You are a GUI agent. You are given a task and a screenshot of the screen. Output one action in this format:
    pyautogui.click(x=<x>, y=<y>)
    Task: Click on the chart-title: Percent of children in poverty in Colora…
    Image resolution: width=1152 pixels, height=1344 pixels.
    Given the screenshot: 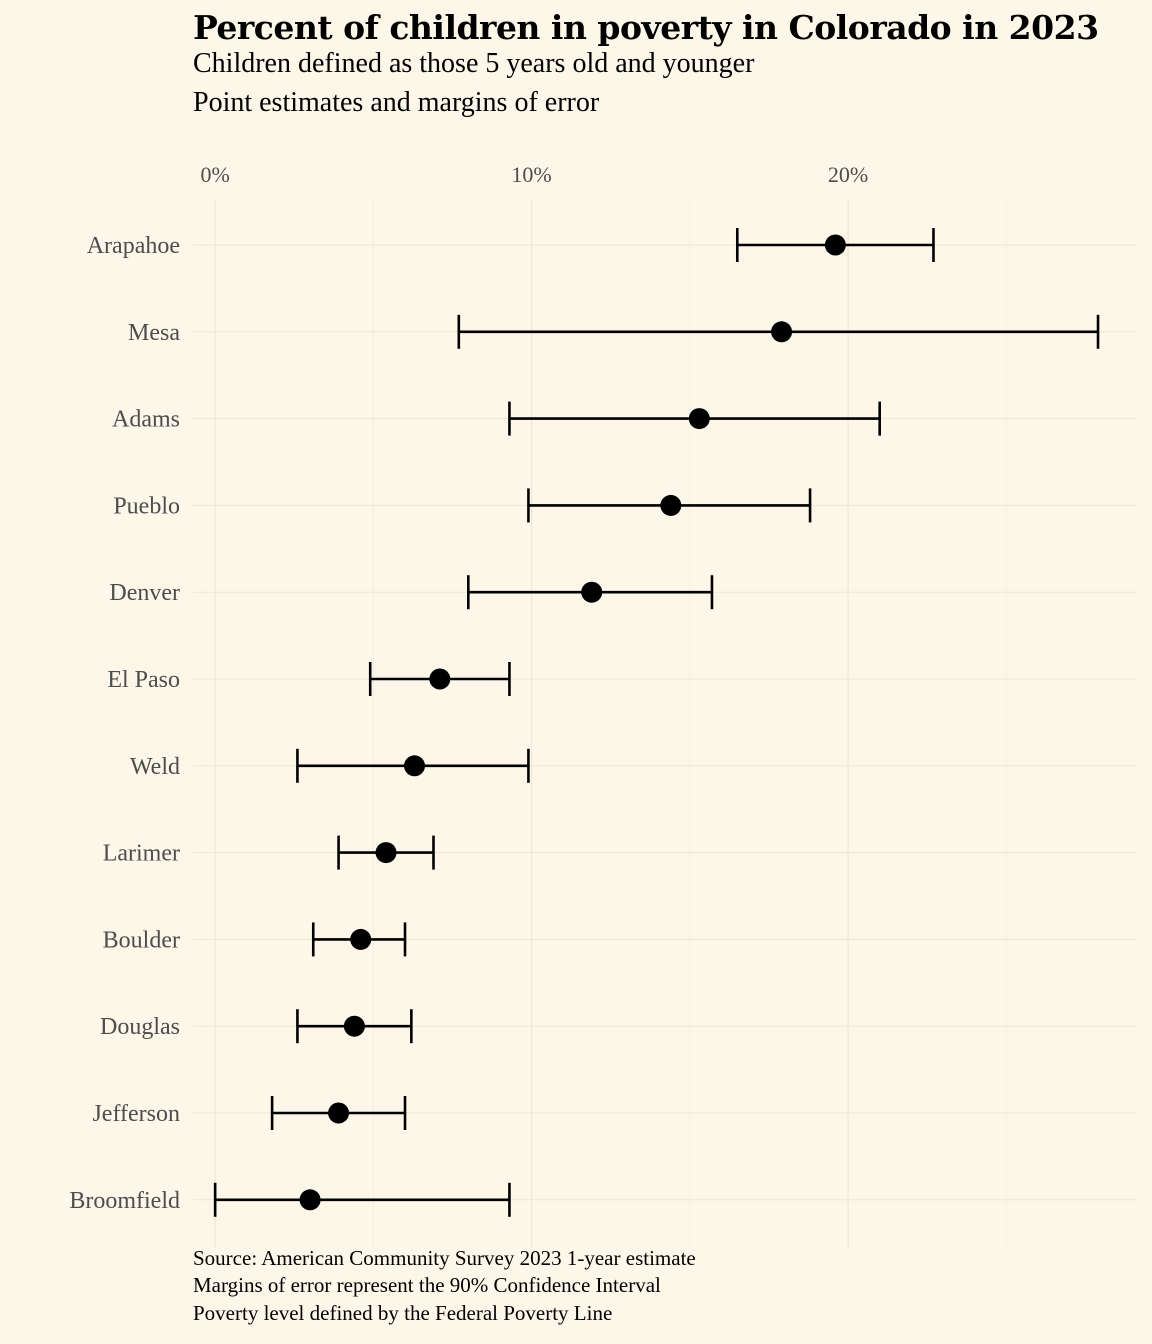 What is the action you would take?
    pyautogui.click(x=646, y=27)
    